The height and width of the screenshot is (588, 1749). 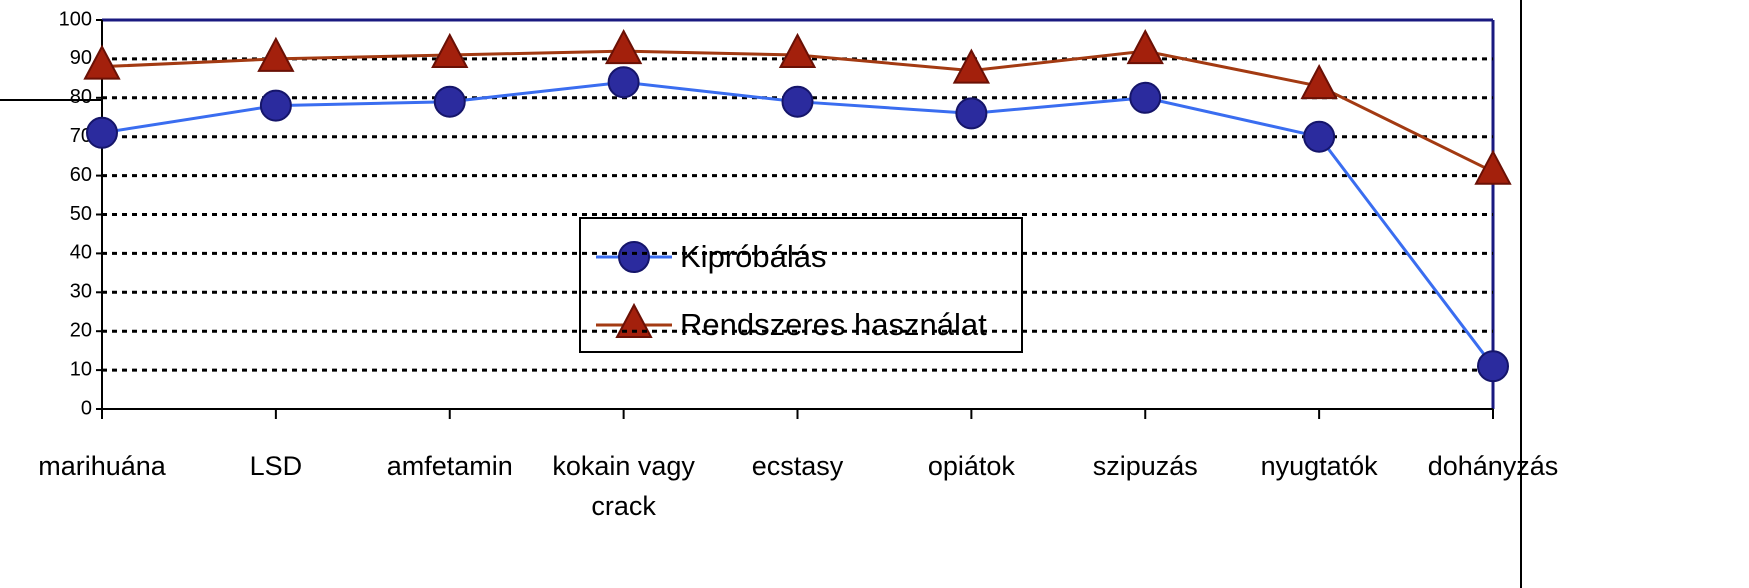 I want to click on legend-box, so click(x=801, y=285).